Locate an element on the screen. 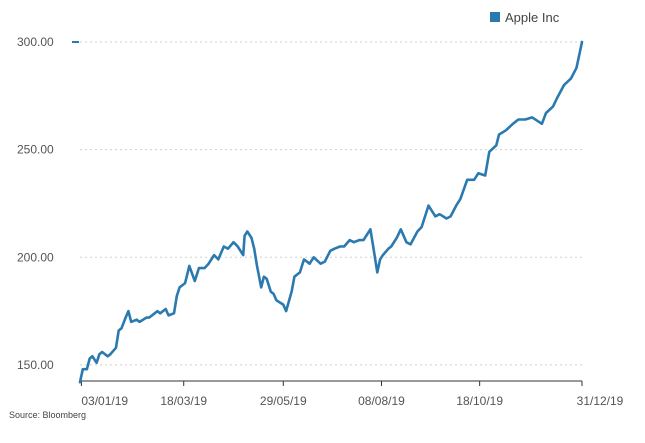 The image size is (645, 443). legend-swatch is located at coordinates (495, 17).